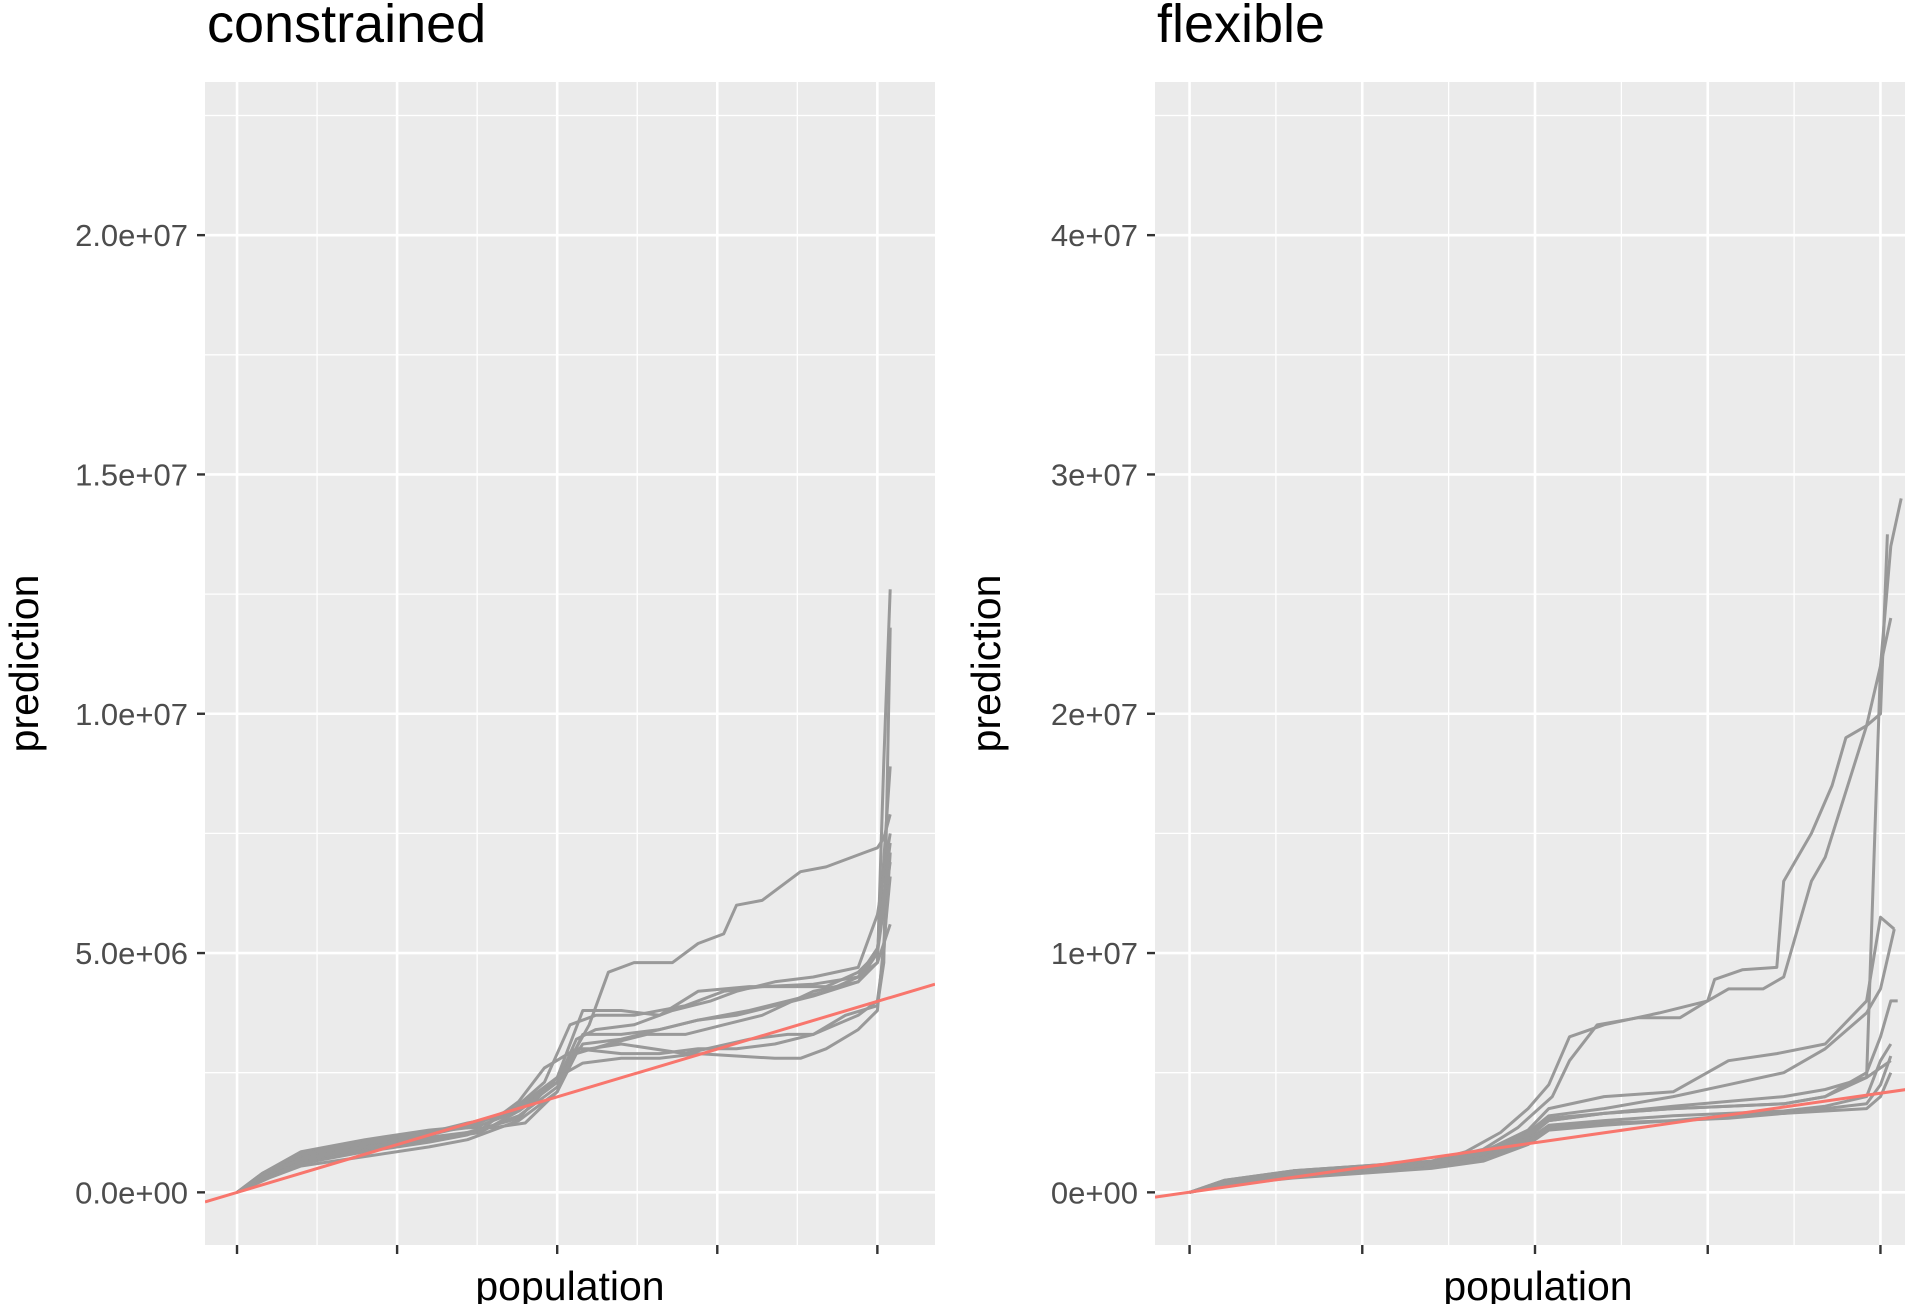  Describe the element at coordinates (131, 235) in the screenshot. I see `y-tick-label: 2.0e+07` at that location.